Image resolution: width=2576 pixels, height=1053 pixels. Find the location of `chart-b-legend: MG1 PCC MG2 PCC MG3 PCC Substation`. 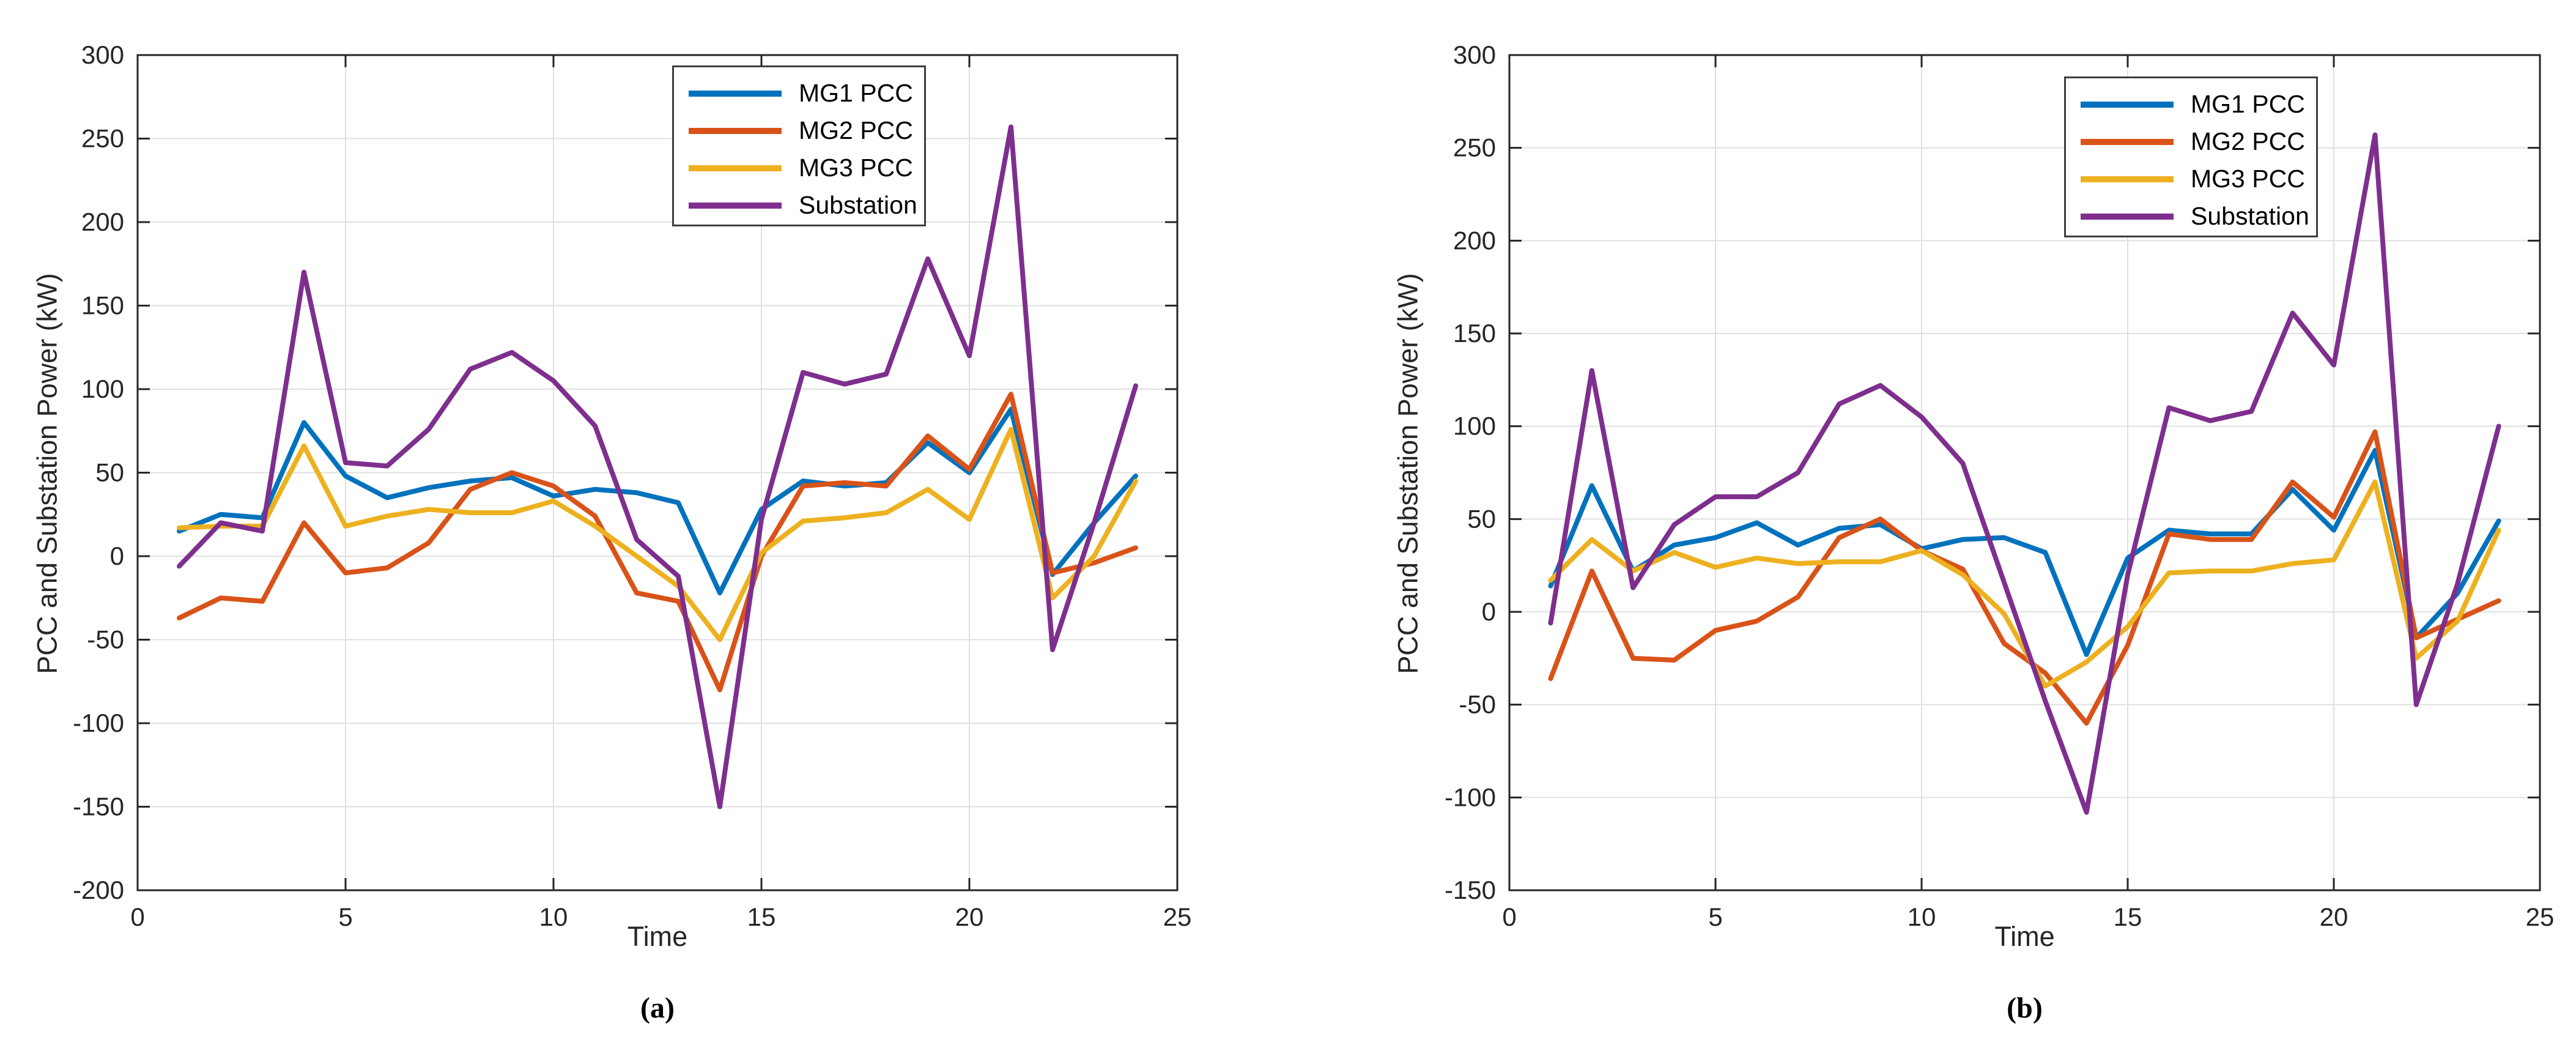

chart-b-legend: MG1 PCC MG2 PCC MG3 PCC Substation is located at coordinates (2191, 156).